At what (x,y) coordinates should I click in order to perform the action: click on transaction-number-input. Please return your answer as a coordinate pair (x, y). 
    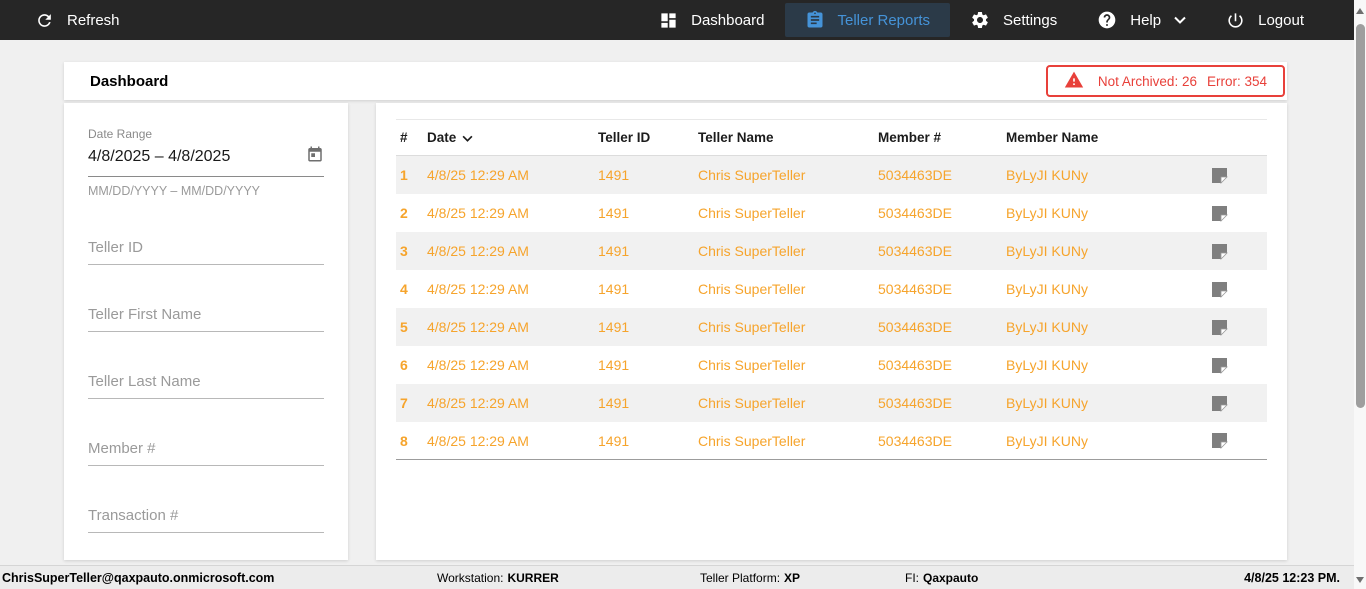
    Looking at the image, I should click on (206, 519).